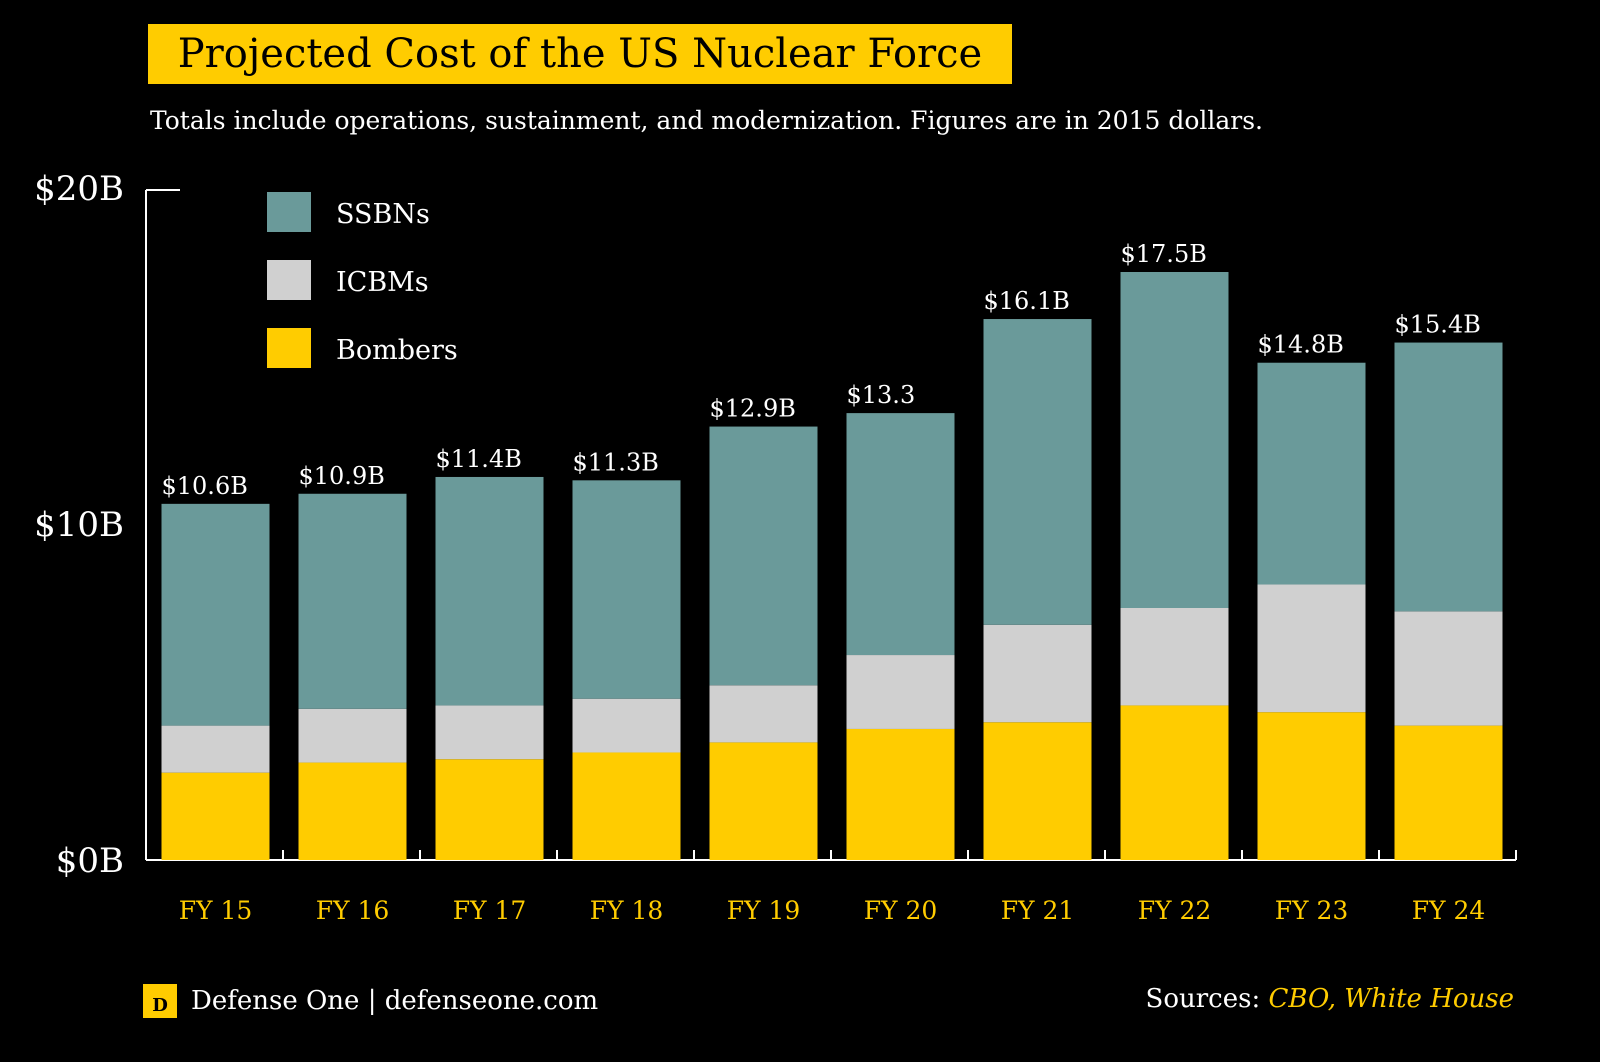  I want to click on total-label: $15.4B, so click(1438, 325).